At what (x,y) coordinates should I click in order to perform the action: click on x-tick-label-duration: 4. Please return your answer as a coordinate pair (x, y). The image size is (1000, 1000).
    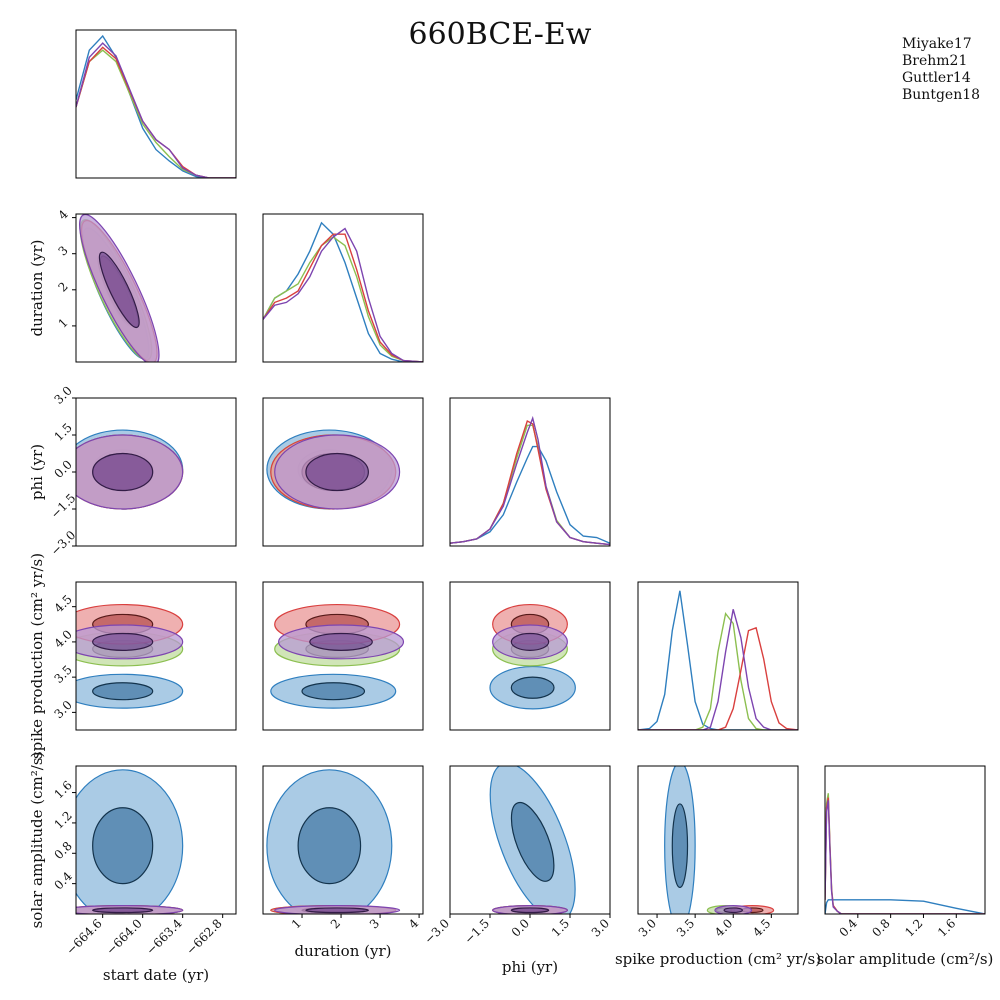
    Looking at the image, I should click on (414, 924).